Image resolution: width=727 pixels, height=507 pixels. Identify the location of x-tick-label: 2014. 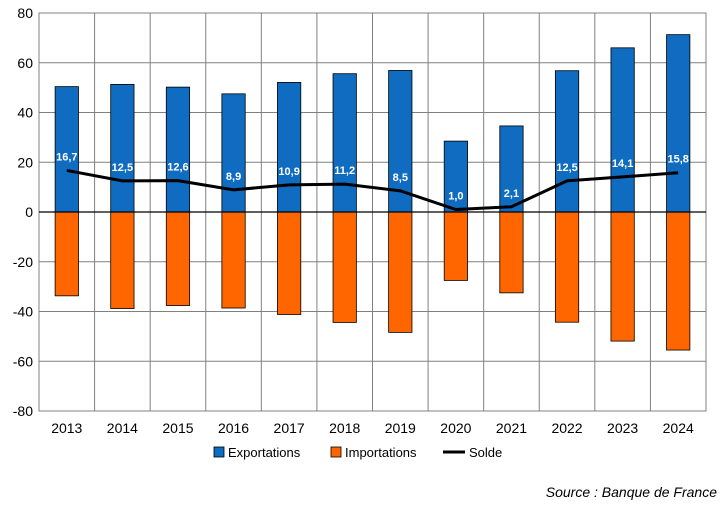
(122, 428).